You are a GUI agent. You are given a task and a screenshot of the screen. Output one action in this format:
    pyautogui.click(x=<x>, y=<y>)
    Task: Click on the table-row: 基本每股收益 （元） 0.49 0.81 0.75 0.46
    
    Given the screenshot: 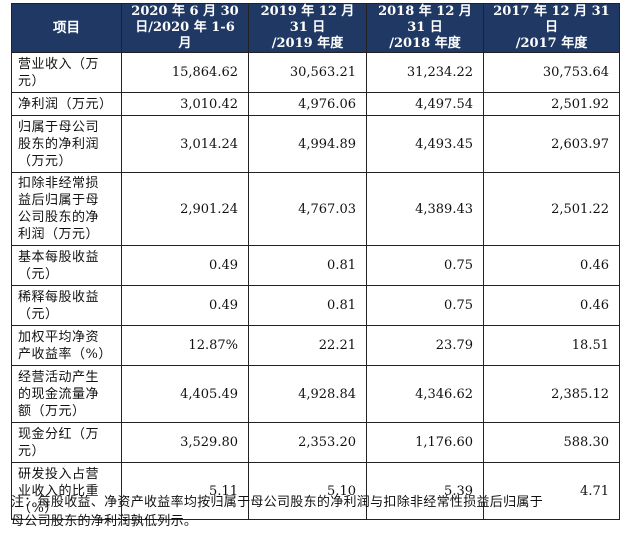 What is the action you would take?
    pyautogui.click(x=315, y=265)
    